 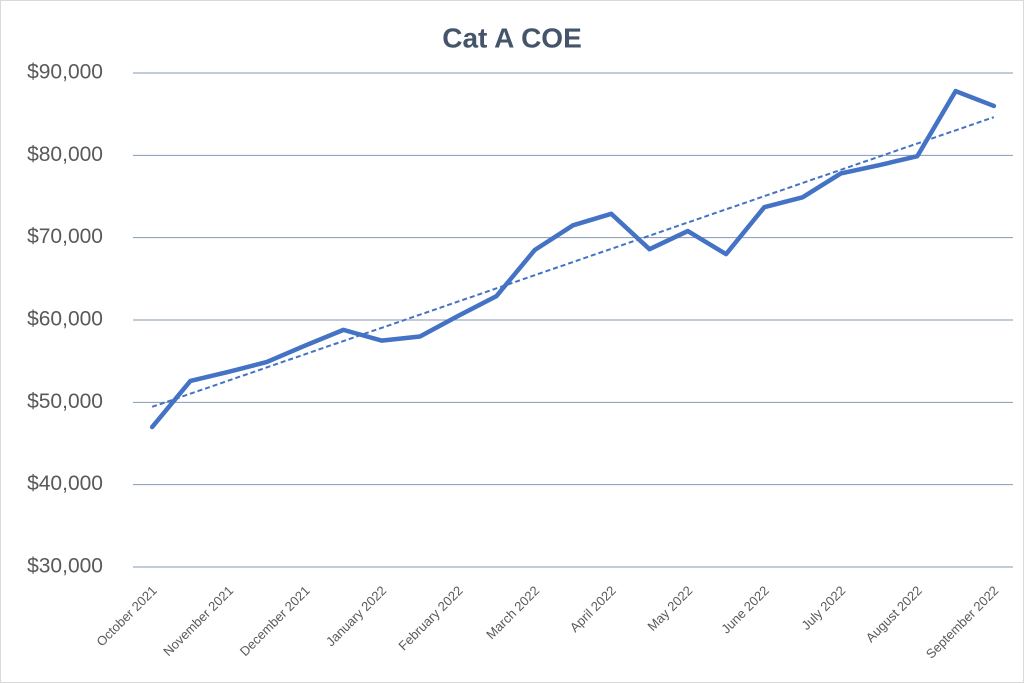 What do you see at coordinates (65, 236) in the screenshot?
I see `y-tick-label: $70,000` at bounding box center [65, 236].